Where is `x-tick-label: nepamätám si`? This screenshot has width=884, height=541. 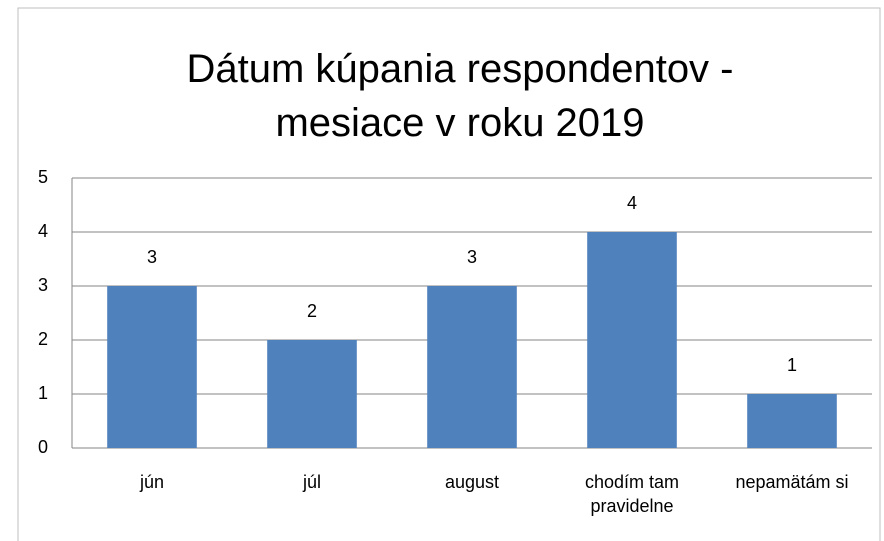
x-tick-label: nepamätám si is located at coordinates (792, 482).